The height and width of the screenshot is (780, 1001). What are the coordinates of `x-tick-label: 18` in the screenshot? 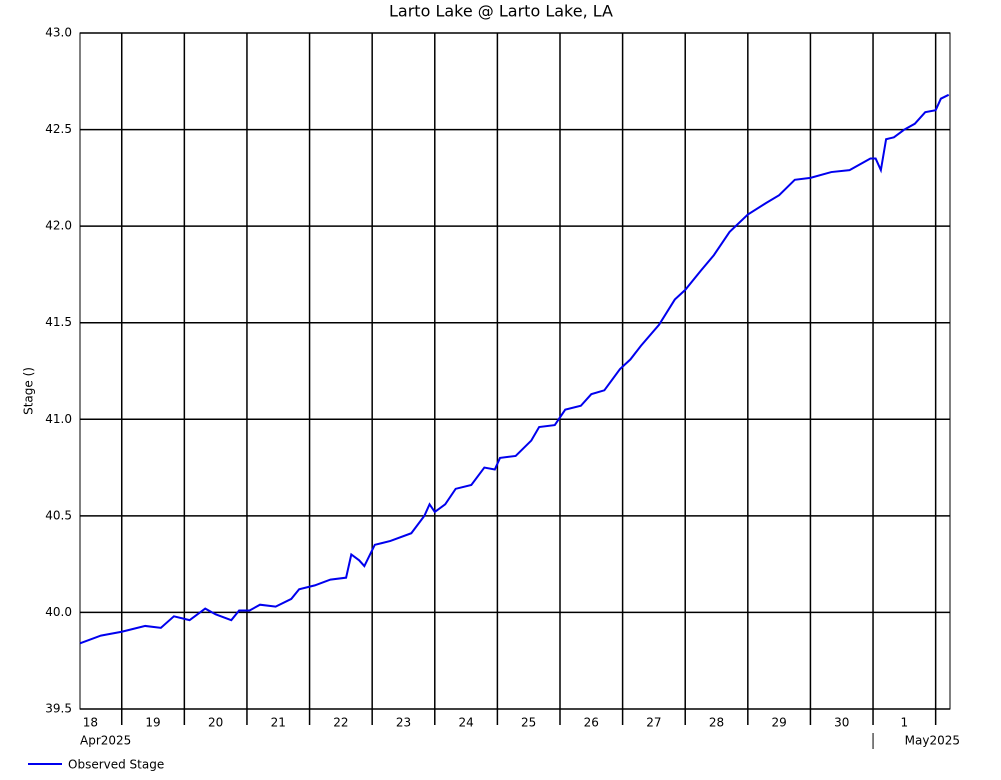 It's located at (90, 723).